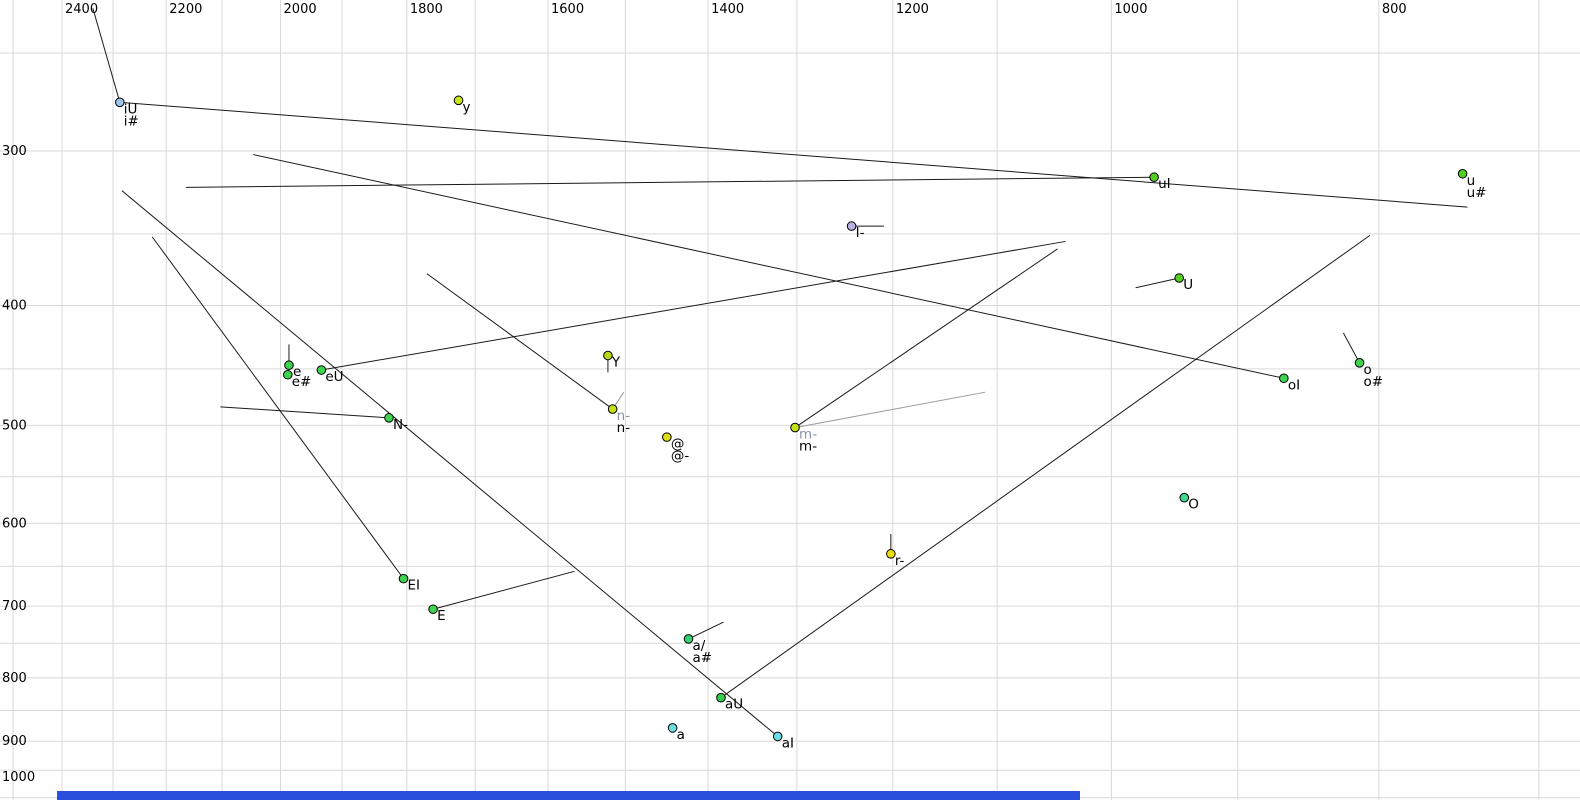 The height and width of the screenshot is (800, 1580). Describe the element at coordinates (297, 372) in the screenshot. I see `vowel-label: e` at that location.